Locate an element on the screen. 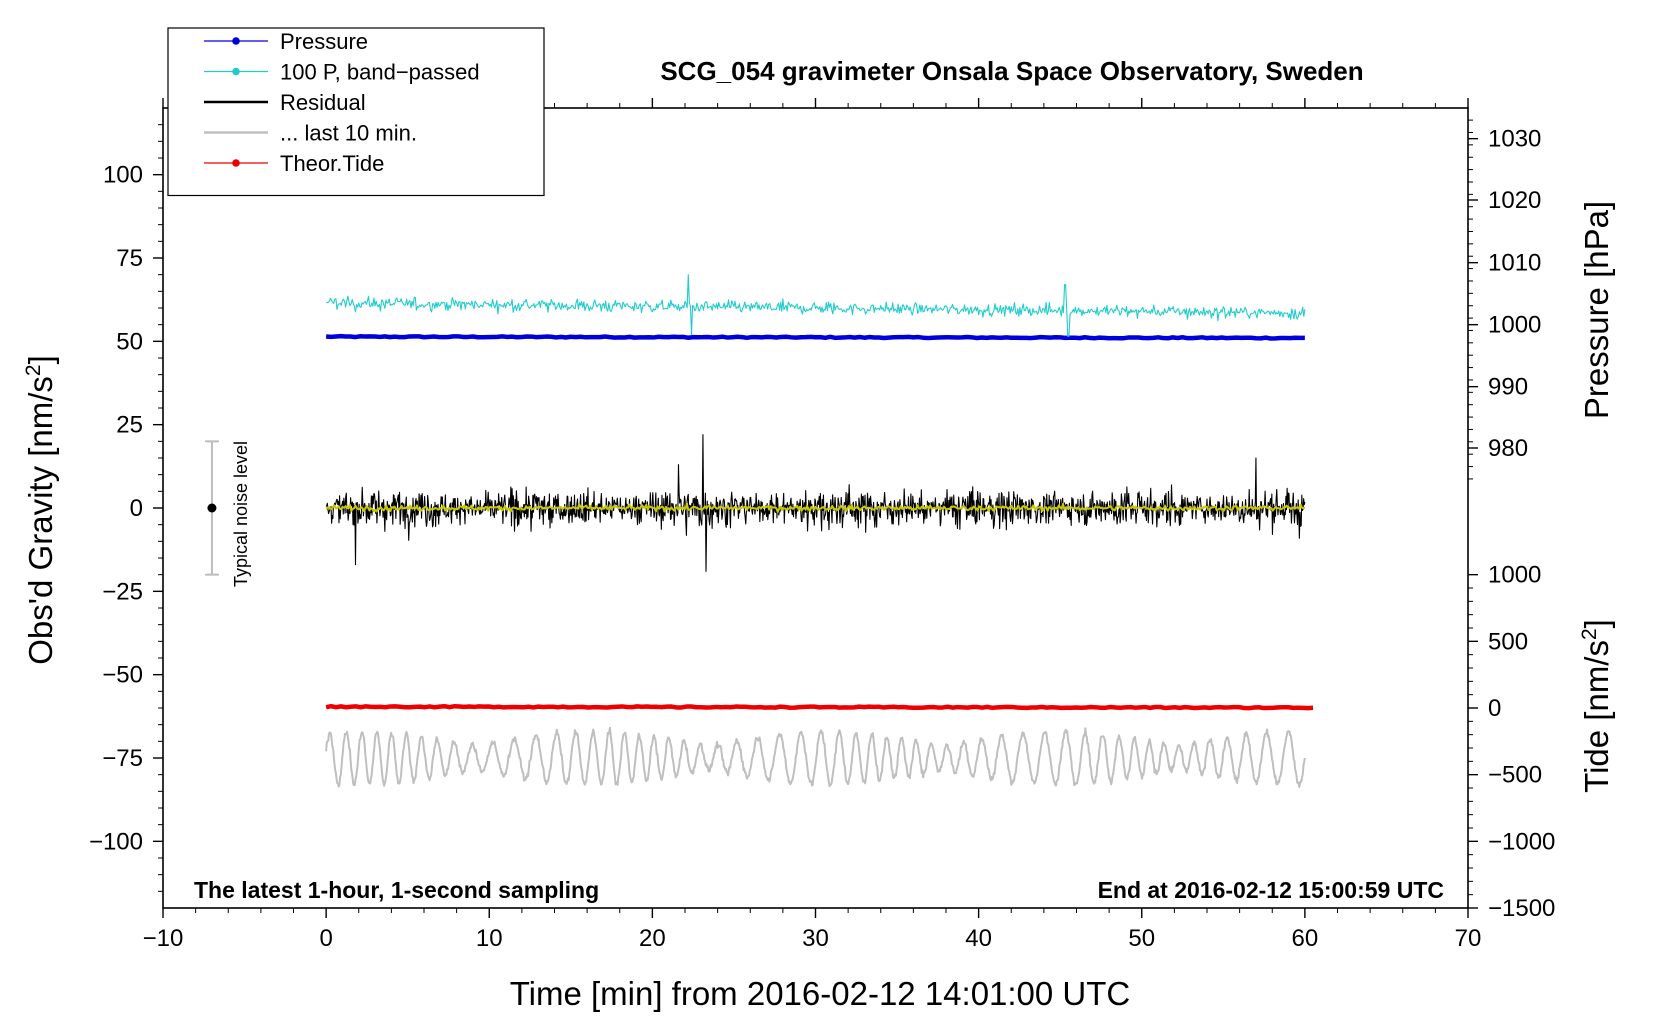 This screenshot has height=1020, width=1660. y-tick-label-tide: 1000 is located at coordinates (1514, 575).